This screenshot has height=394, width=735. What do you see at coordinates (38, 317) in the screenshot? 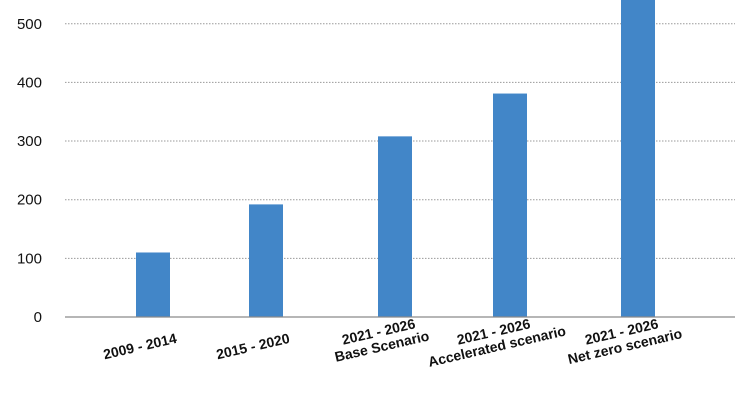
I see `y-tick-label: 0` at bounding box center [38, 317].